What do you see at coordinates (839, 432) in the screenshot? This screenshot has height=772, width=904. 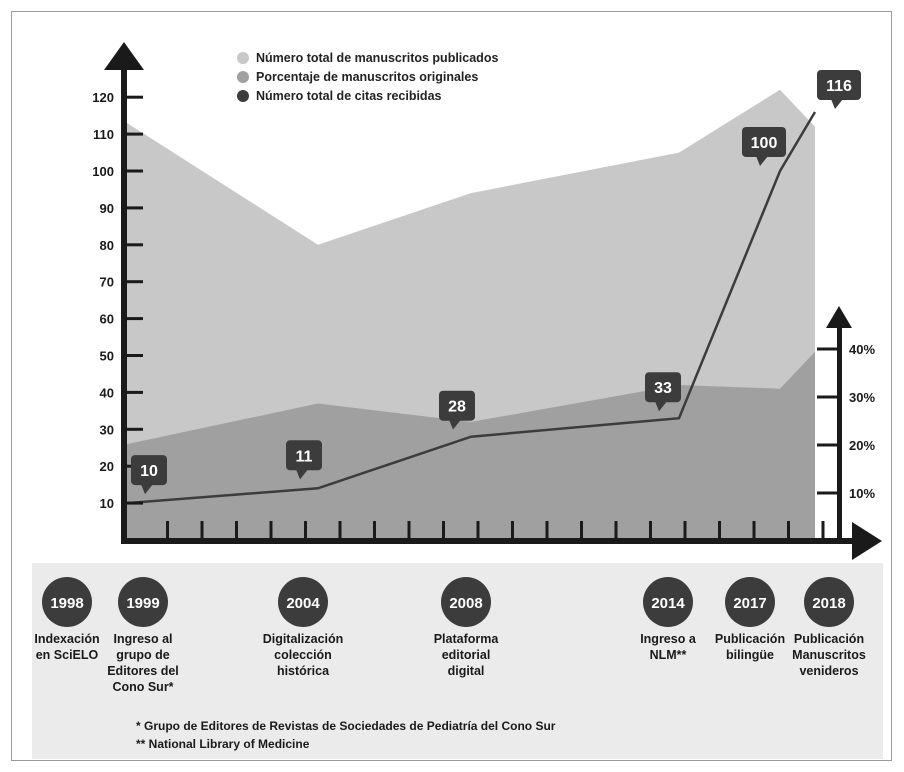 I see `right-axis-line` at bounding box center [839, 432].